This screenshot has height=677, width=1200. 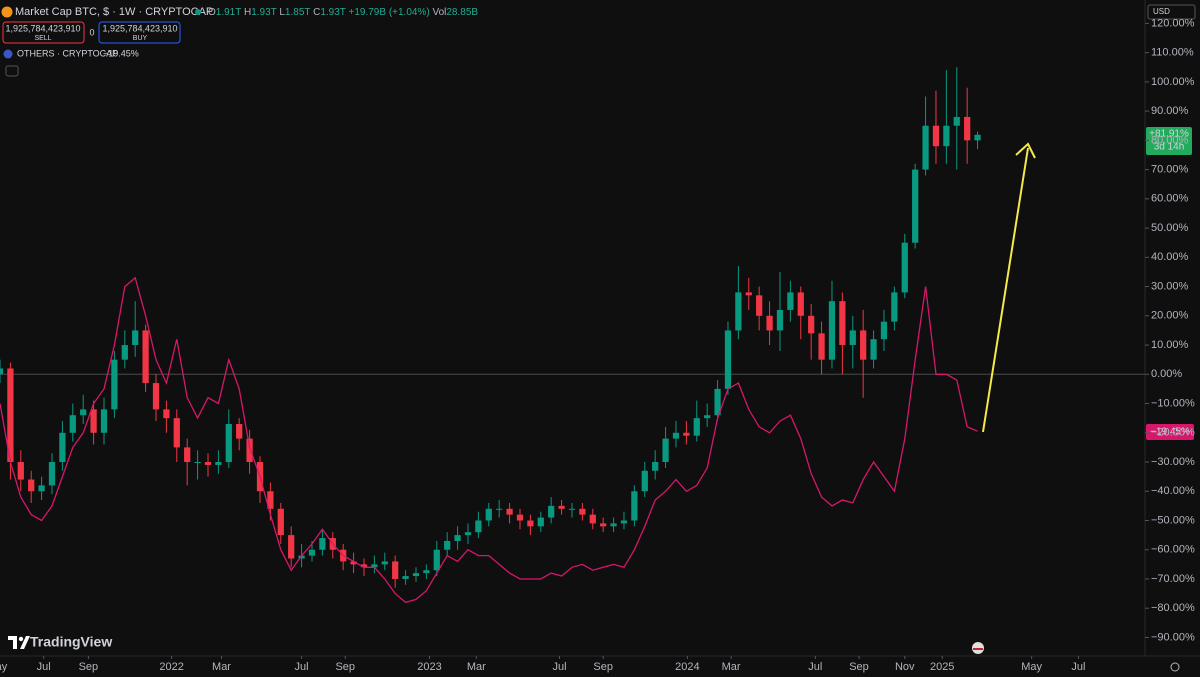 I want to click on compare-symbol: OTHERS · CRYPTOCAP, so click(x=67, y=53).